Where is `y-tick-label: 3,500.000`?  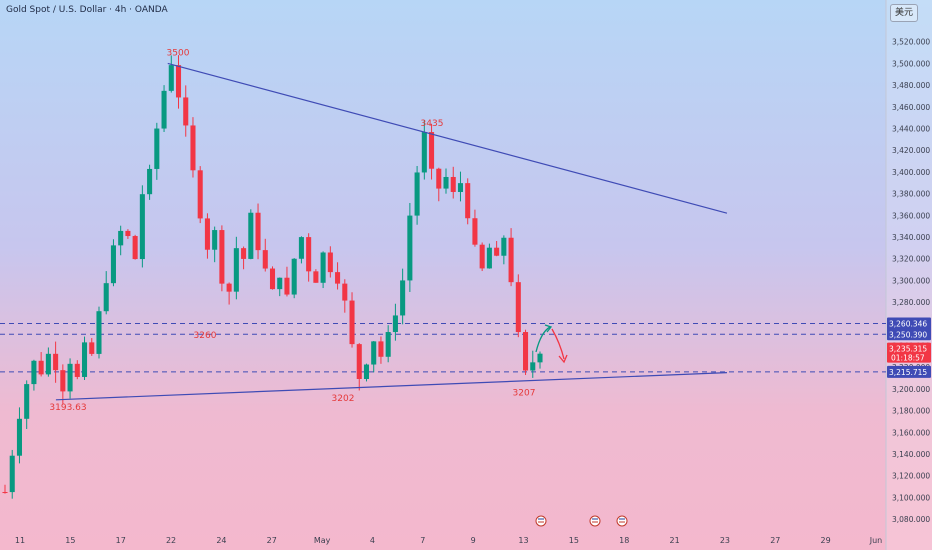
y-tick-label: 3,500.000 is located at coordinates (911, 63).